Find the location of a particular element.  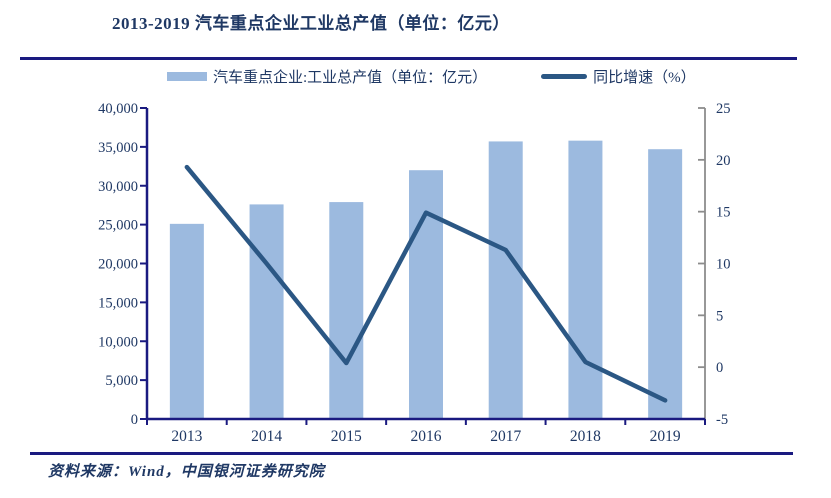

right-axis-label: 15 is located at coordinates (723, 213).